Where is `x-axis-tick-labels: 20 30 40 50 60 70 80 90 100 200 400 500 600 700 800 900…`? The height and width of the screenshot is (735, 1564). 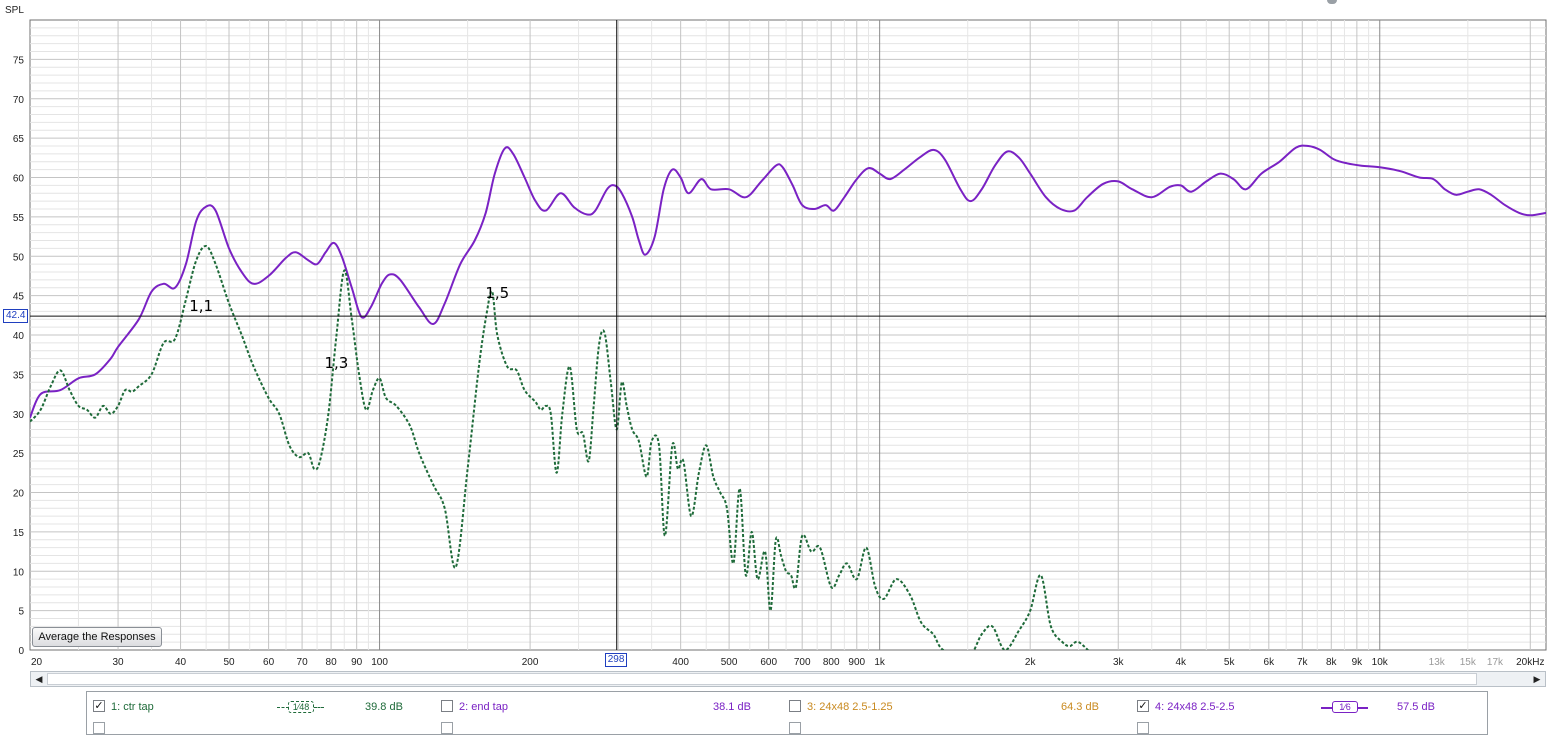
x-axis-tick-labels: 20 30 40 50 60 70 80 90 100 200 400 500 600 700 800 900… is located at coordinates (787, 662).